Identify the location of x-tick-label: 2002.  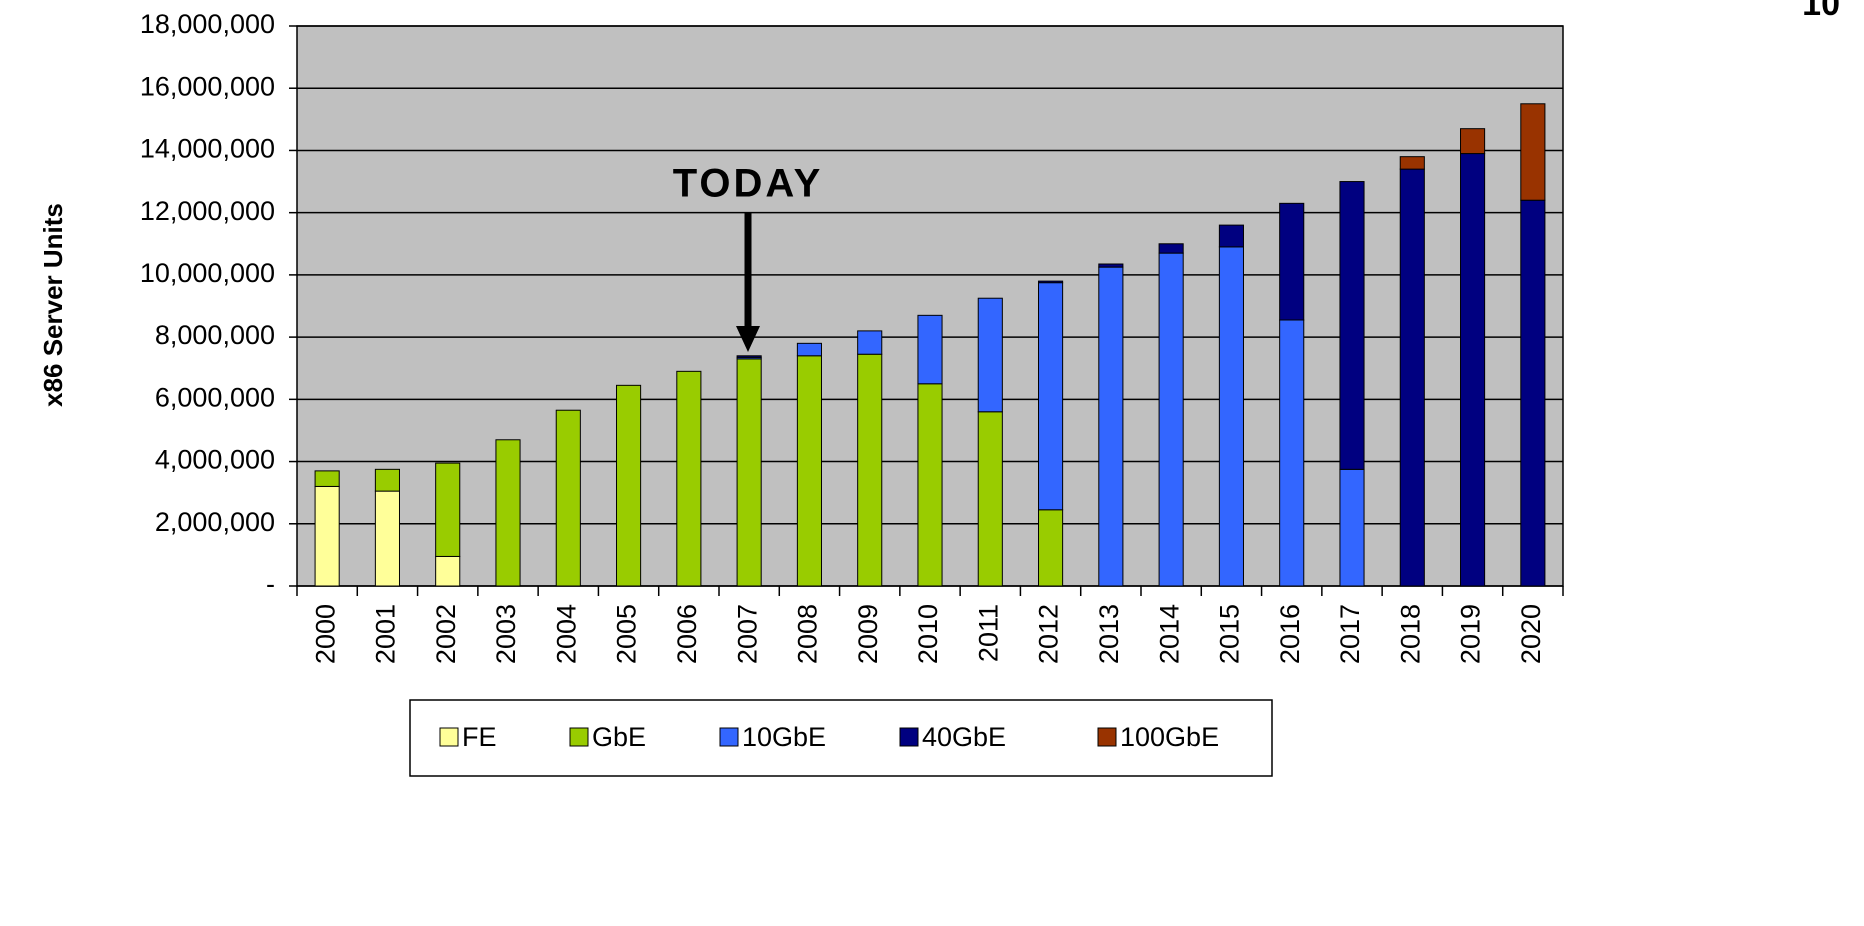
(446, 634).